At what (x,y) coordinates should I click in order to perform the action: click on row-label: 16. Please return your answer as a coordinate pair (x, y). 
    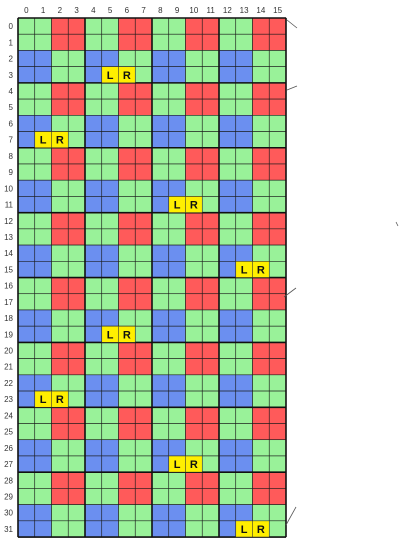
    Looking at the image, I should click on (8, 286).